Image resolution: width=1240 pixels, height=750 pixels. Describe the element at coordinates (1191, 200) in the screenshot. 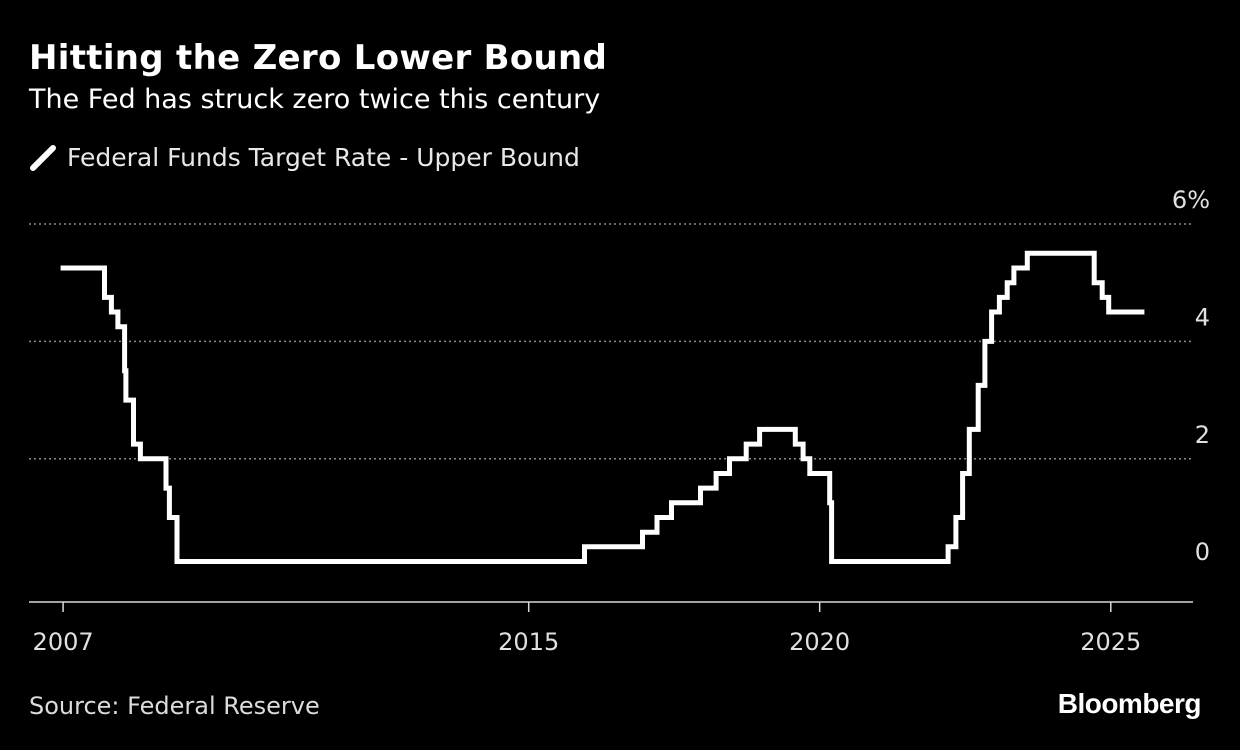

I see `y-tick-label: 6%` at that location.